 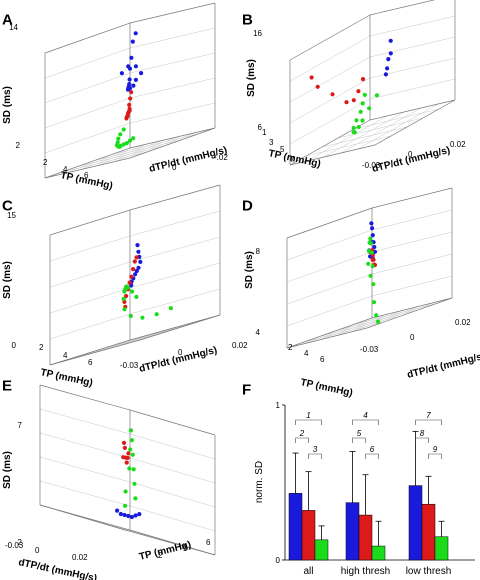 I want to click on x-tick-label: 4, so click(x=65, y=169).